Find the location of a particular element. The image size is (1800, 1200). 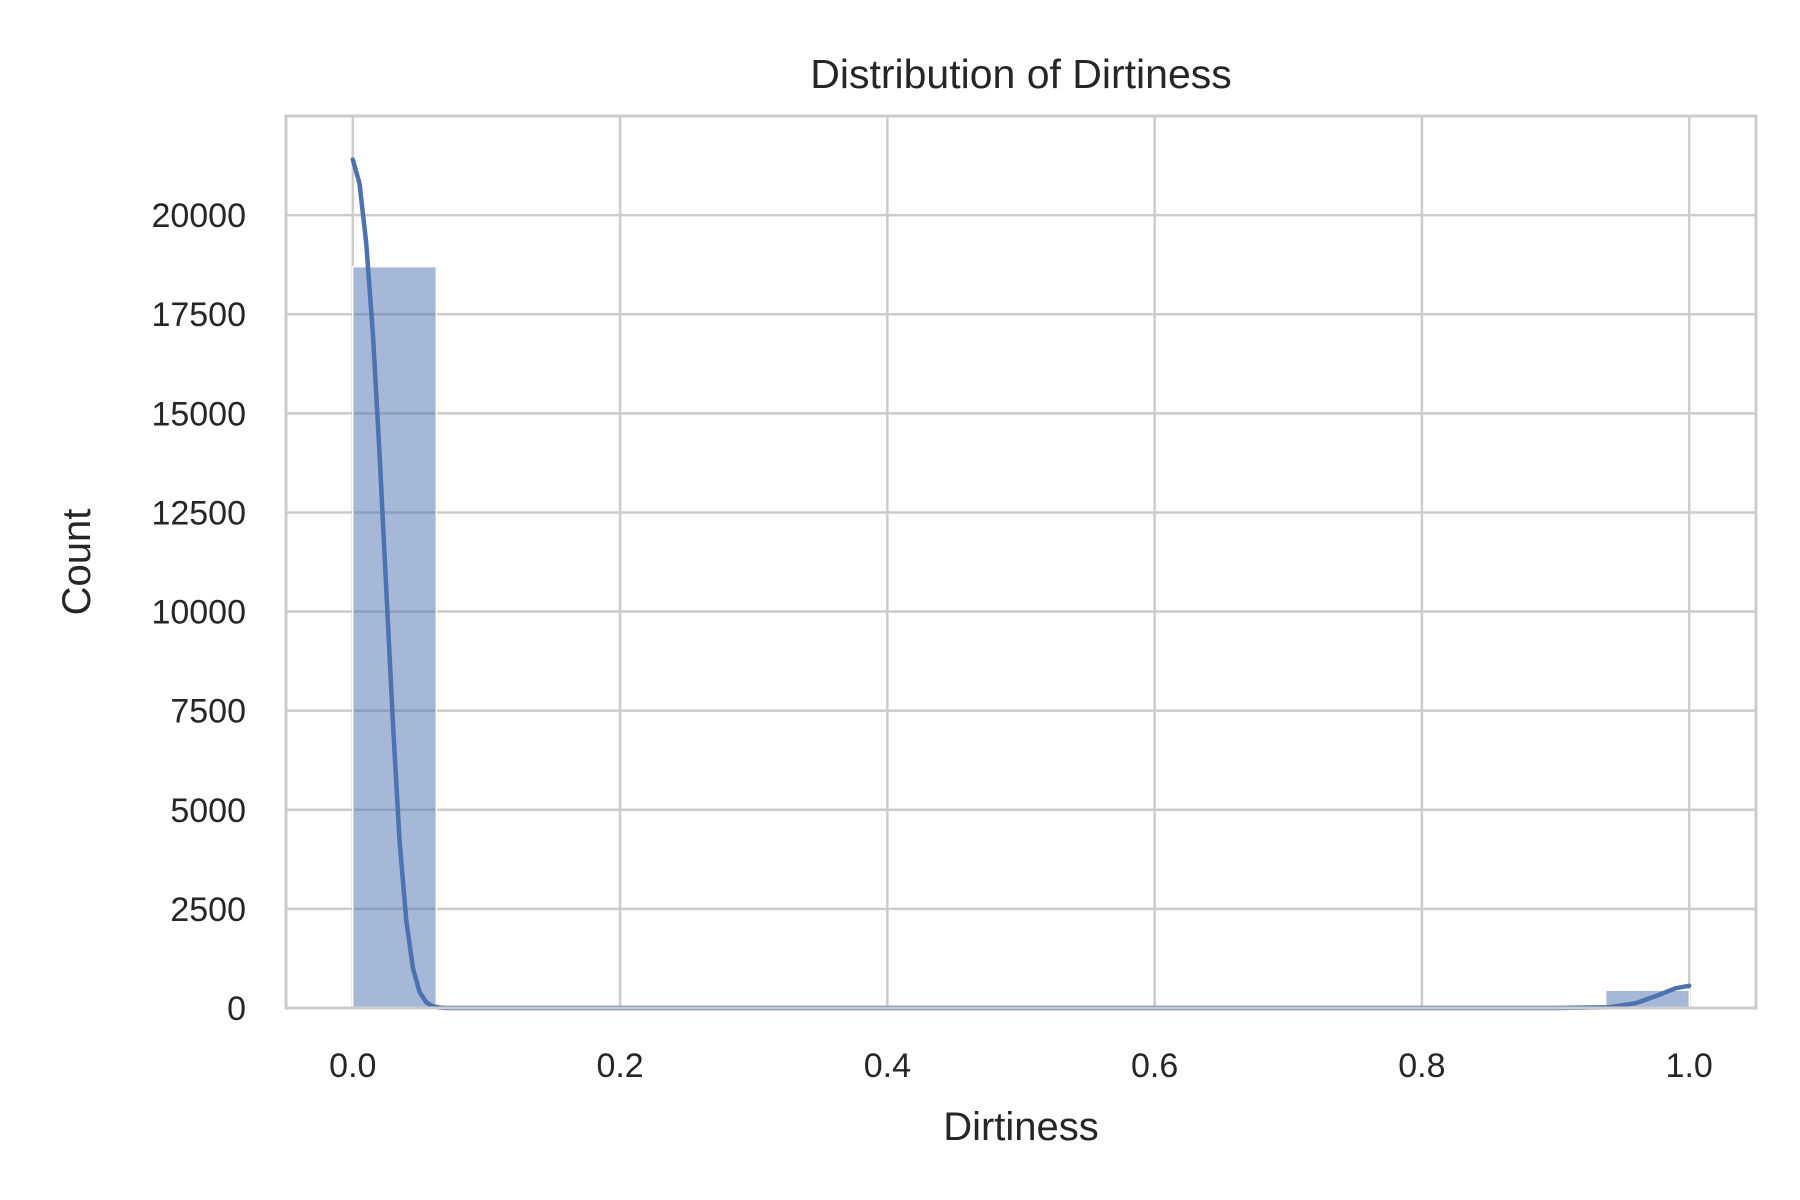

y-tick-label: 2500 is located at coordinates (208, 910).